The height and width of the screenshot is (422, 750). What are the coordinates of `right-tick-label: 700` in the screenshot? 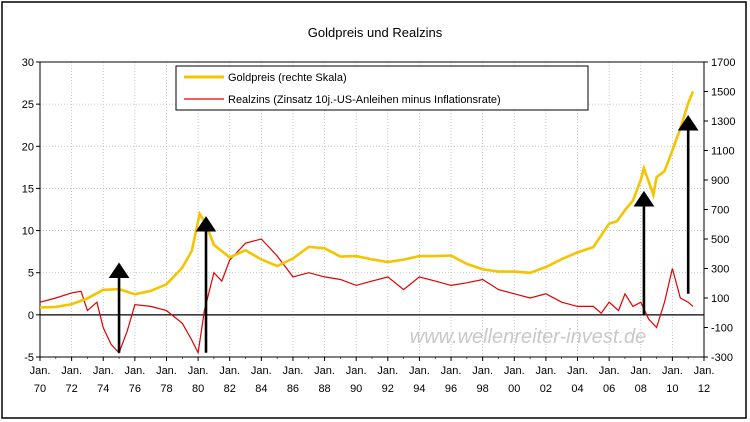 It's located at (720, 211).